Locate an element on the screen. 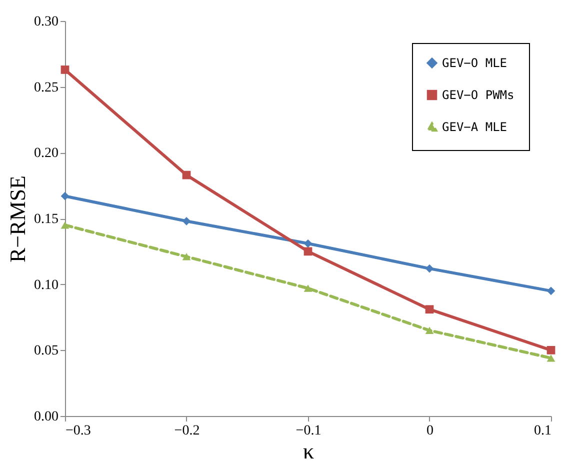 This screenshot has height=472, width=576. y-tick-label: 0.10 is located at coordinates (46, 285).